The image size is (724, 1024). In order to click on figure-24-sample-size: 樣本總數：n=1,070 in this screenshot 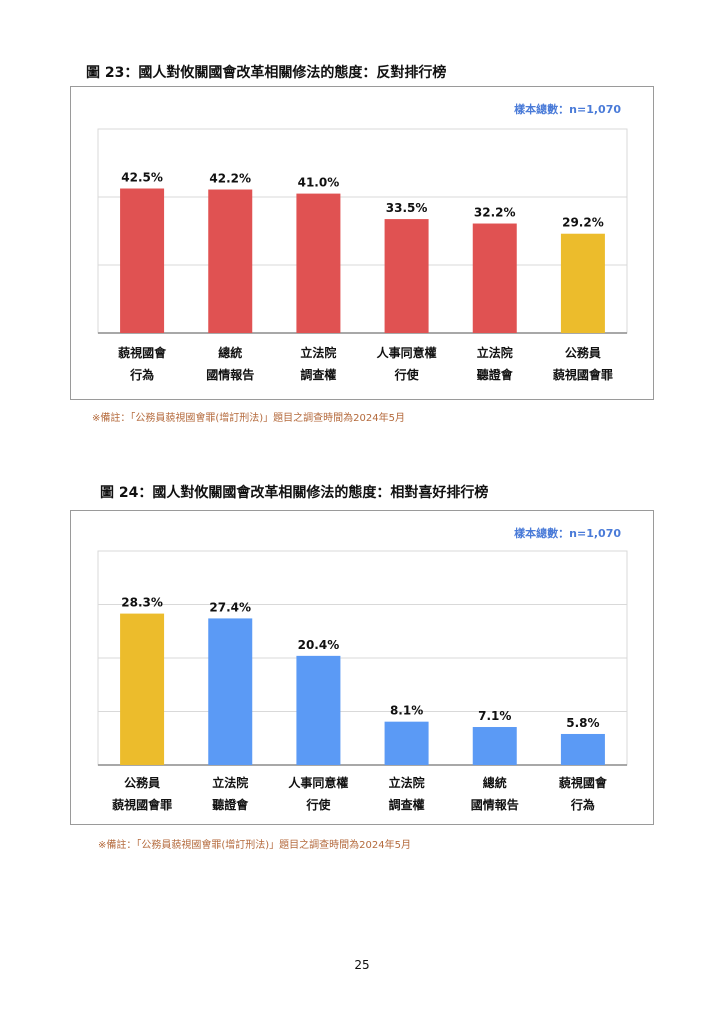, I will do `click(567, 533)`.